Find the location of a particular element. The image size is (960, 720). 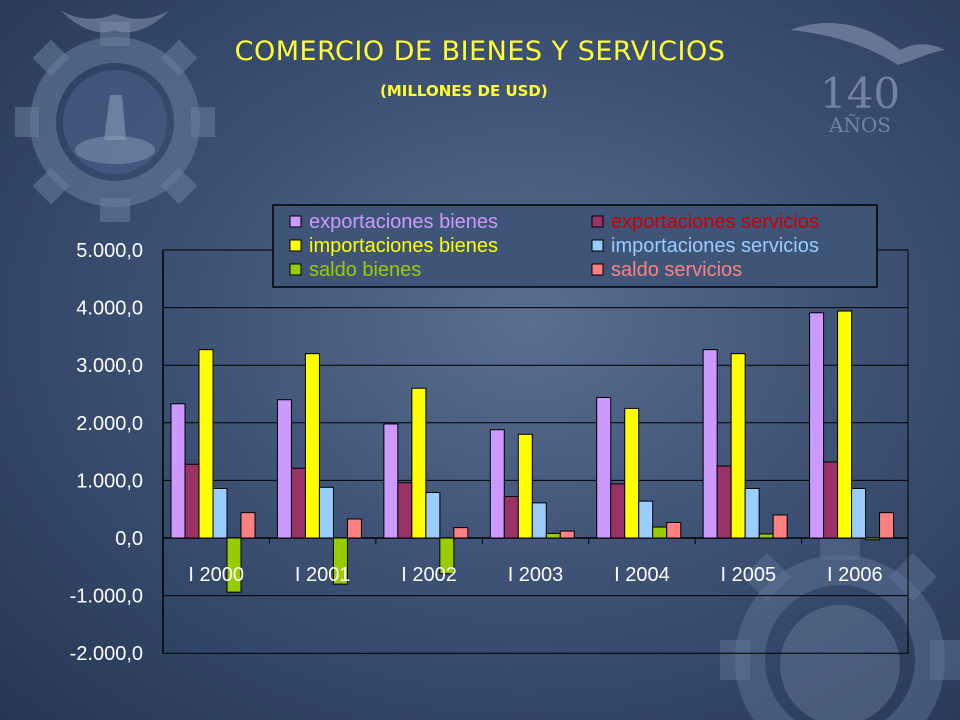

legend-label: saldo bienes is located at coordinates (365, 270).